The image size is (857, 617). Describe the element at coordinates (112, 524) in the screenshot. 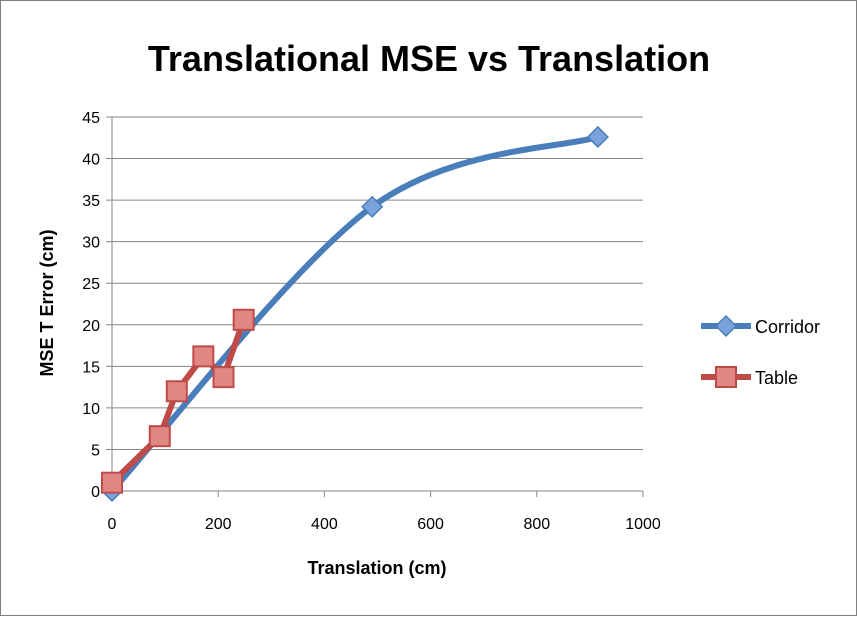

I see `x-tick-label: 0` at that location.